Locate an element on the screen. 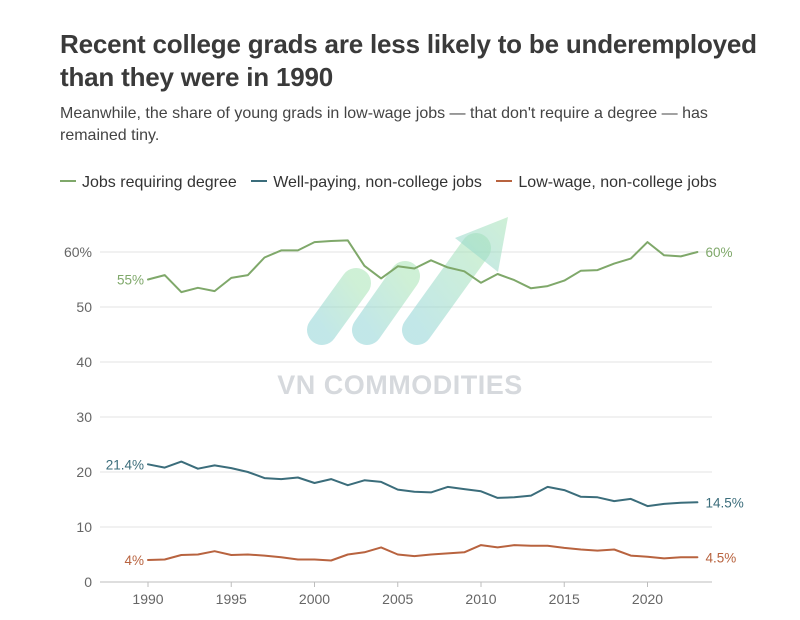 The height and width of the screenshot is (620, 800). x-tick-label: 2020 is located at coordinates (647, 599).